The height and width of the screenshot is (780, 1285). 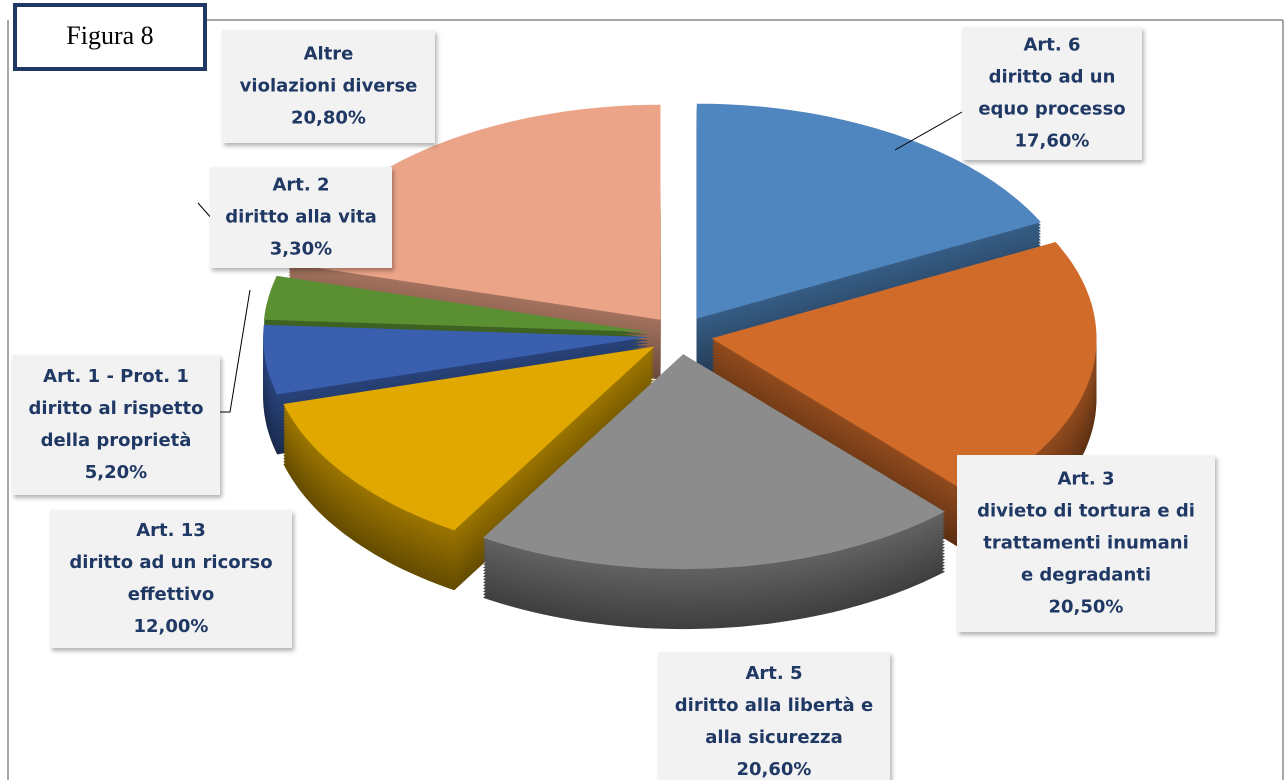 I want to click on caption-box, so click(x=110, y=37).